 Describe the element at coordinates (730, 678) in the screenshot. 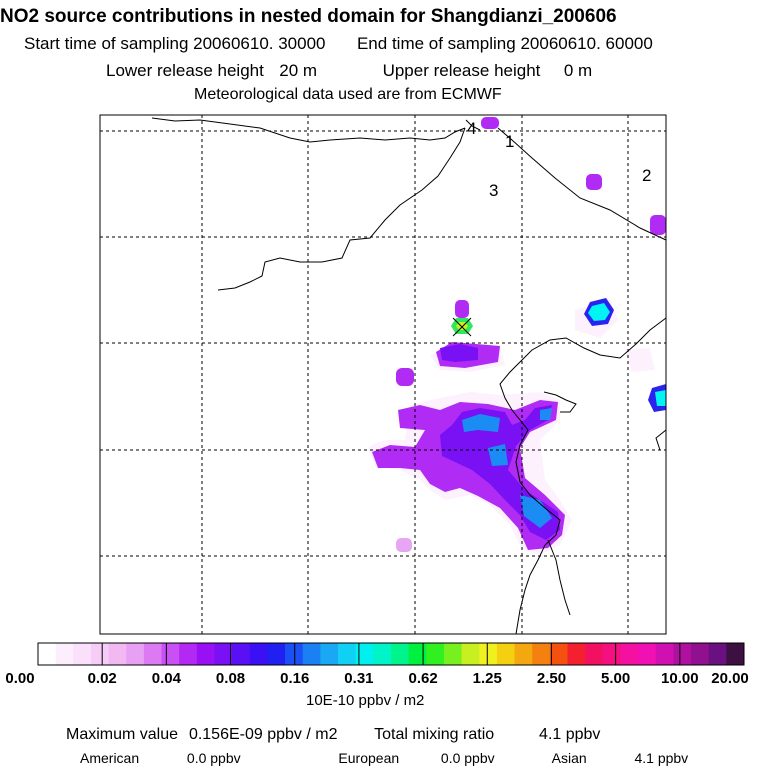

I see `legend-tick-label: 20.00` at that location.